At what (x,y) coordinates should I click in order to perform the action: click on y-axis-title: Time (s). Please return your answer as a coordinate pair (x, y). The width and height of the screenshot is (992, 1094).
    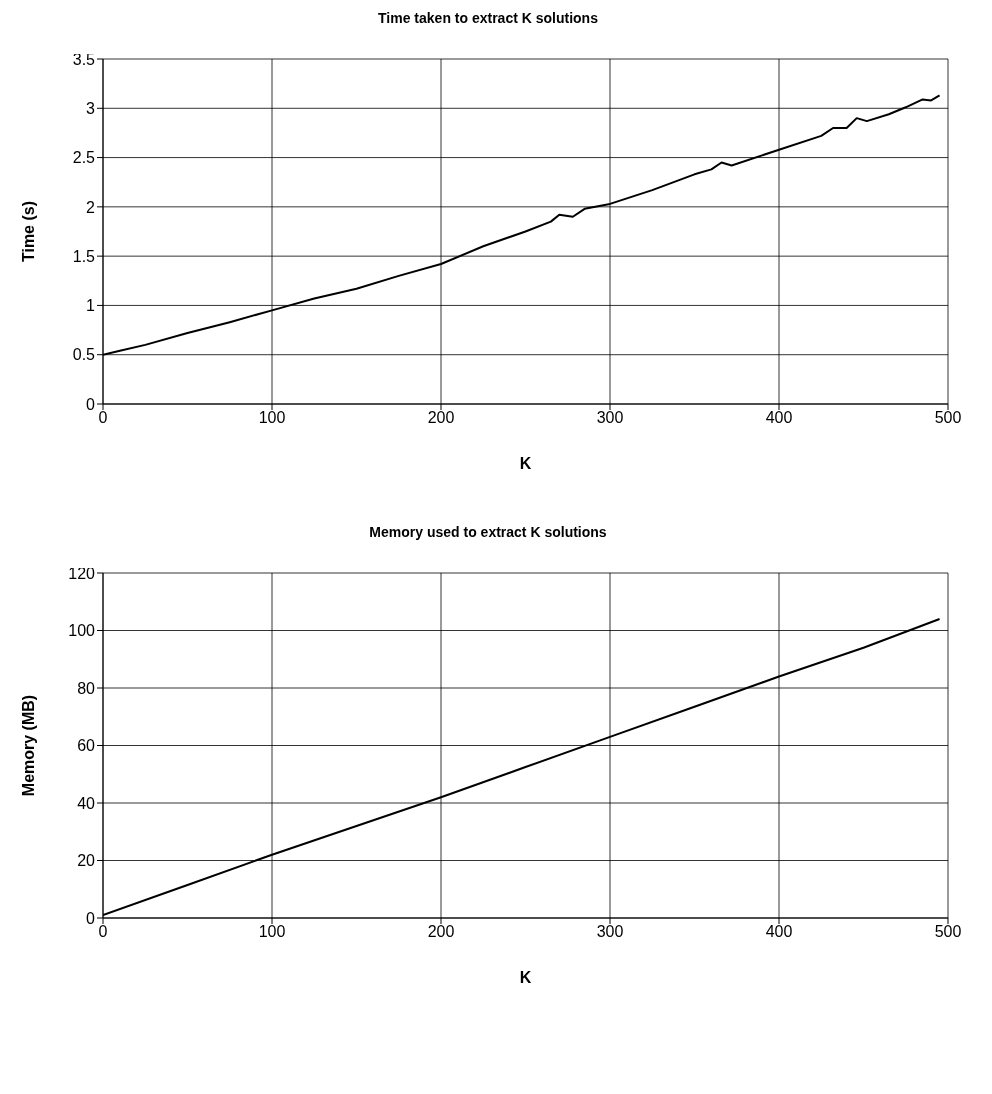
    Looking at the image, I should click on (28, 231).